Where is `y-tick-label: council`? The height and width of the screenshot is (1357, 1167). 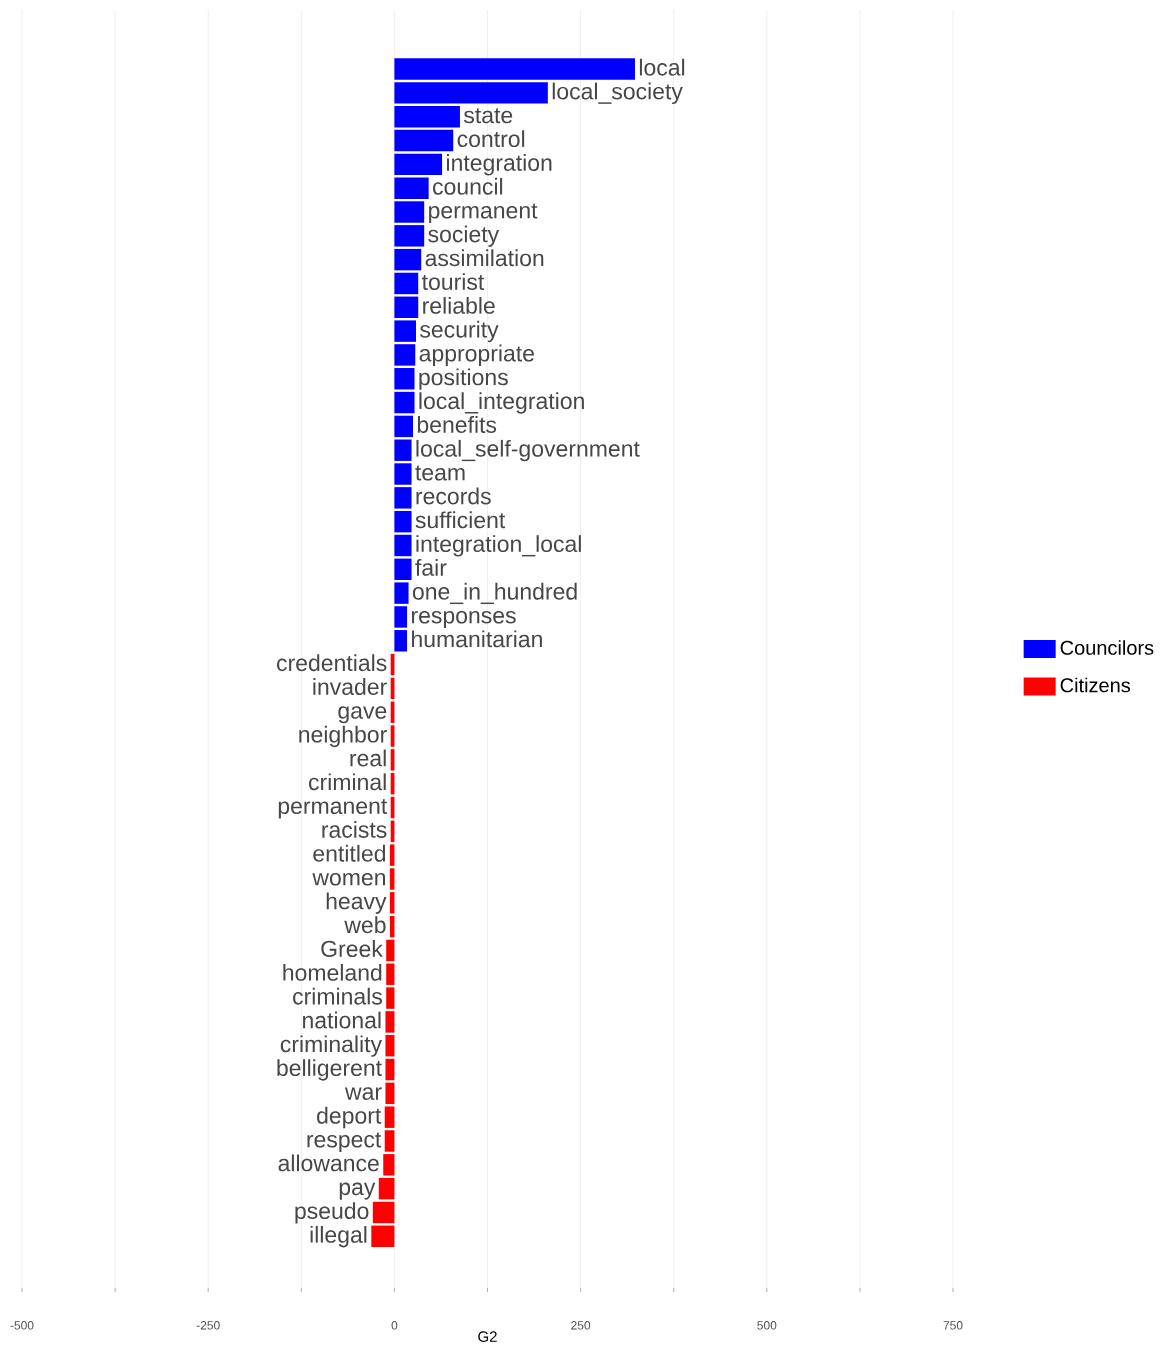 y-tick-label: council is located at coordinates (468, 186).